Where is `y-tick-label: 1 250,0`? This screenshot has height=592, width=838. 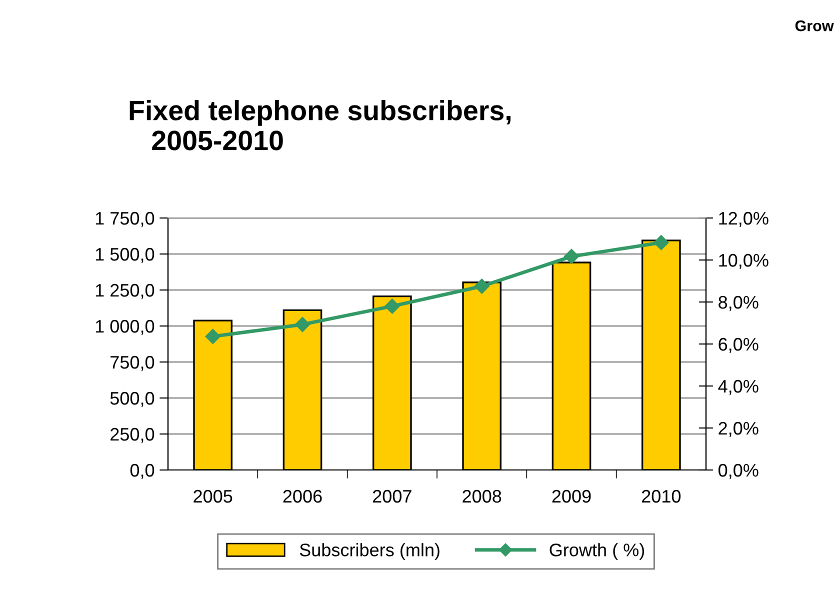 y-tick-label: 1 250,0 is located at coordinates (125, 291).